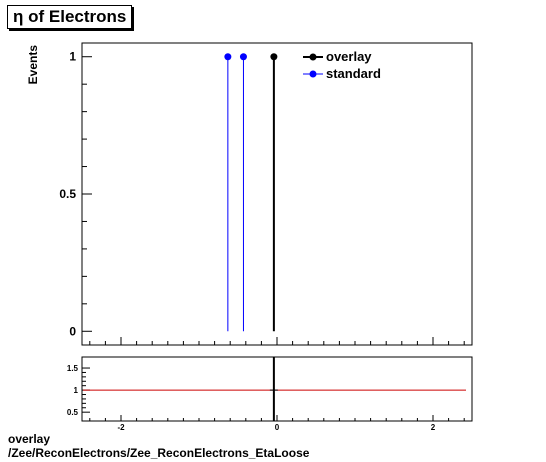  What do you see at coordinates (67, 194) in the screenshot?
I see `main-y-tick-label: 0.5` at bounding box center [67, 194].